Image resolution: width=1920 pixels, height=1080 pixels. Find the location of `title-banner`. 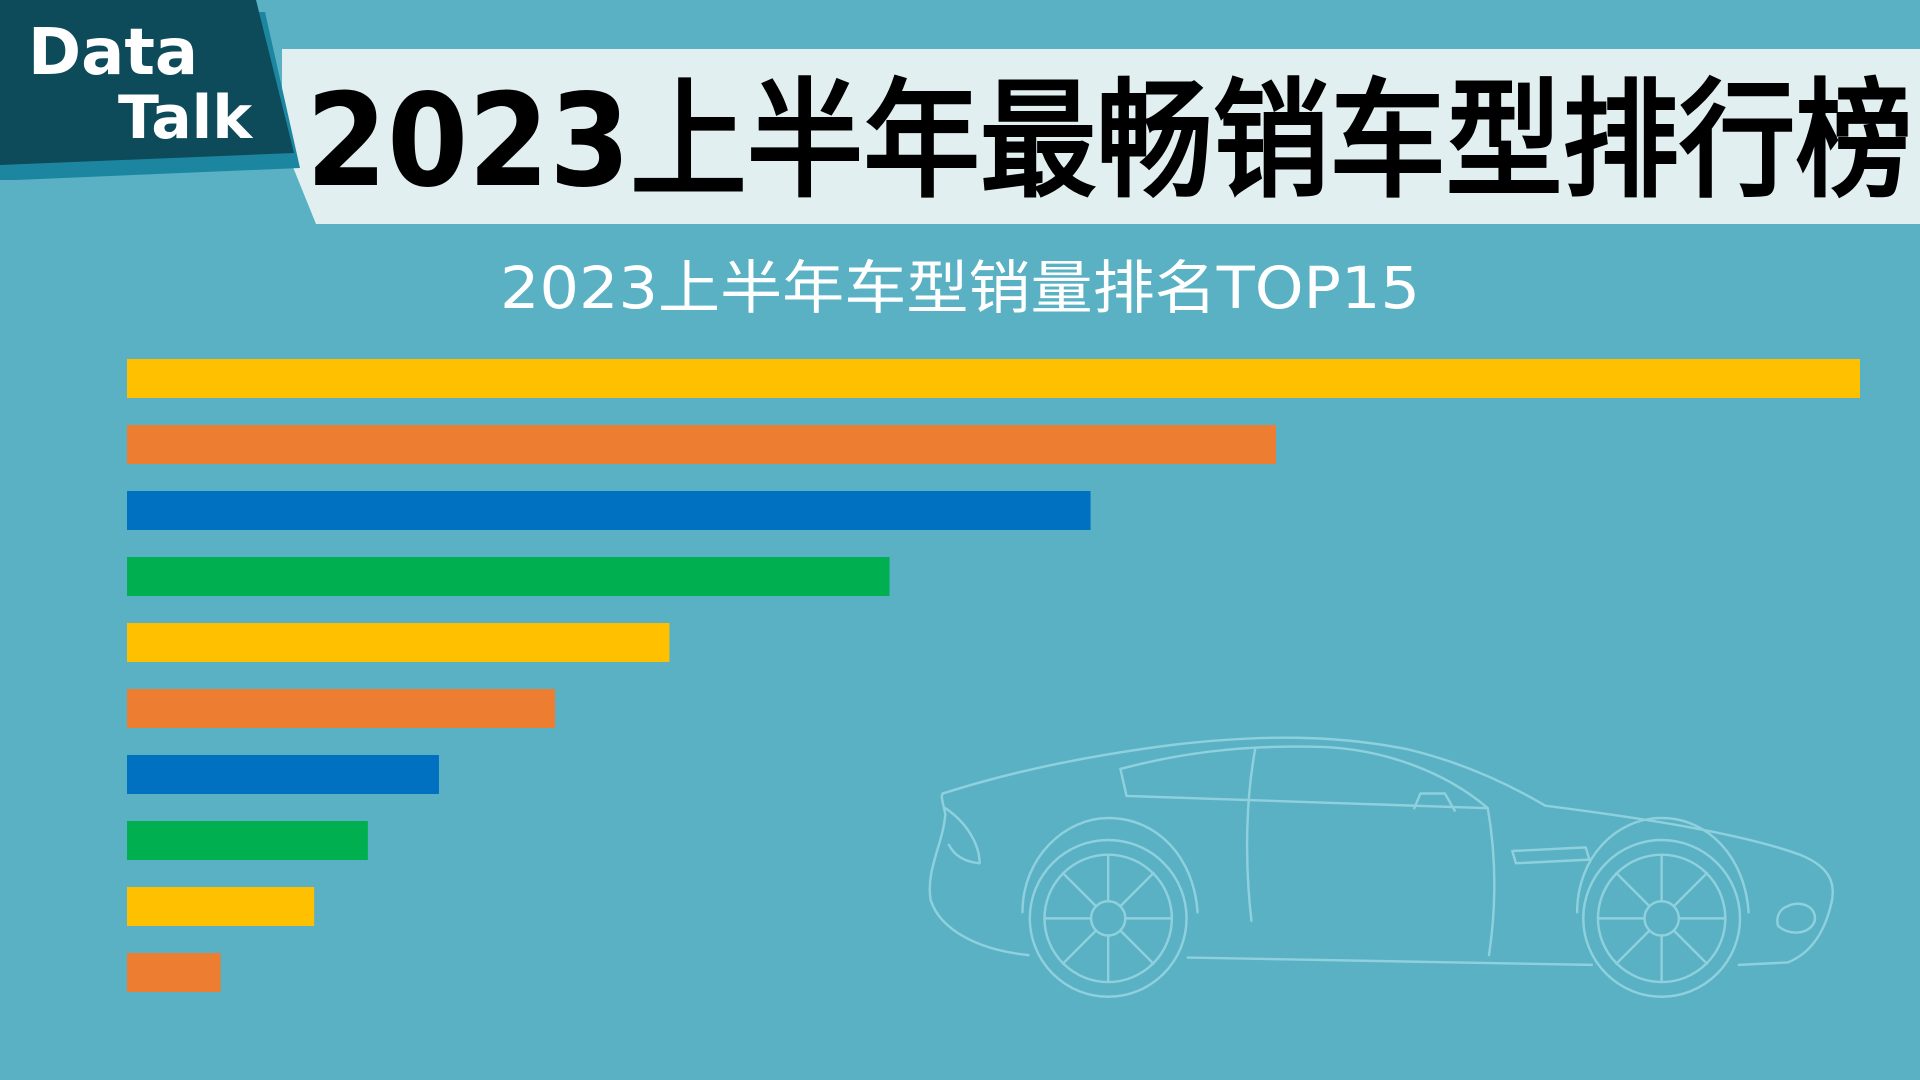

title-banner is located at coordinates (1101, 136).